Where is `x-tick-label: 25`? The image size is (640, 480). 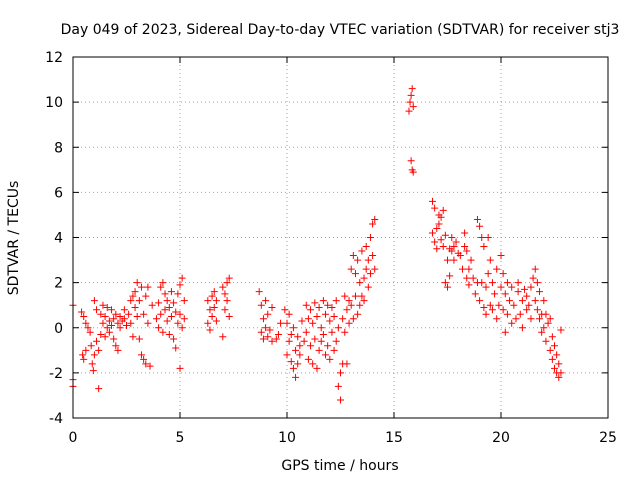 x-tick-label: 25 is located at coordinates (608, 438).